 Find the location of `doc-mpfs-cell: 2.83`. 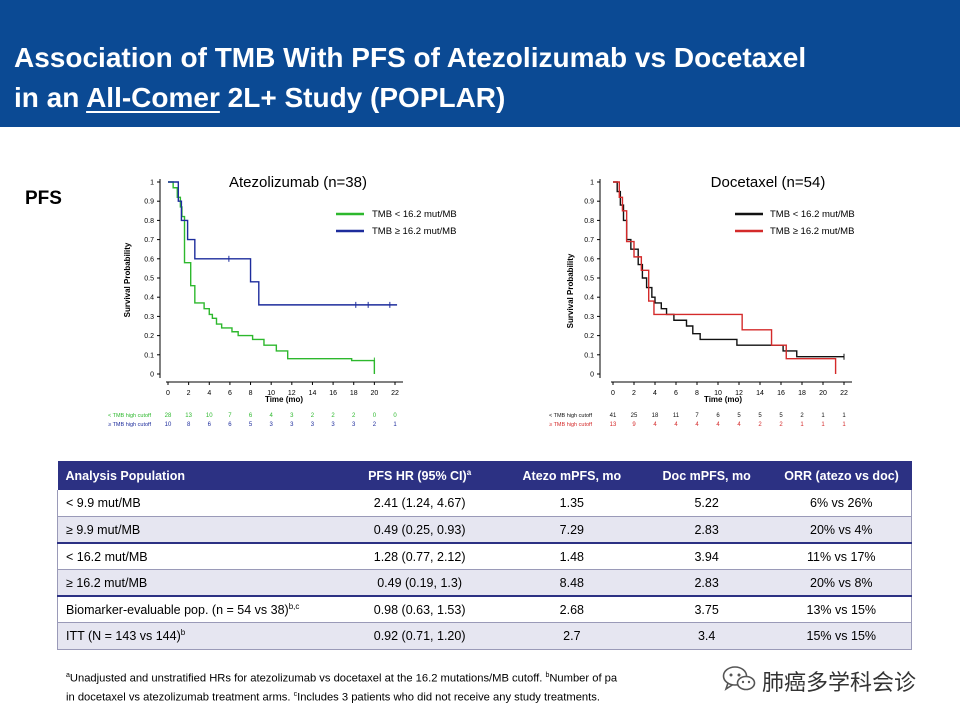

doc-mpfs-cell: 2.83 is located at coordinates (706, 583).